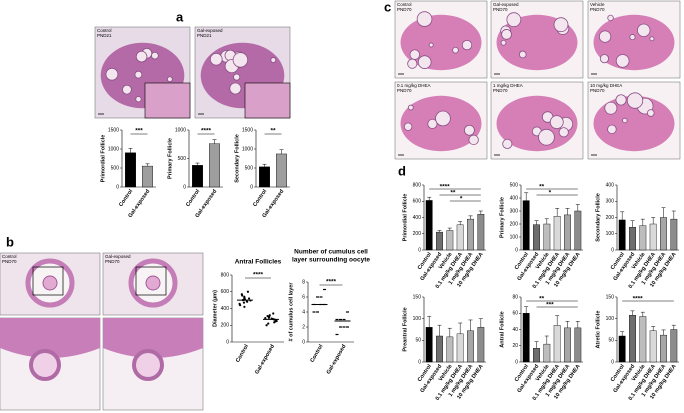 The width and height of the screenshot is (684, 413). I want to click on y-tick-label: 60, so click(515, 314).